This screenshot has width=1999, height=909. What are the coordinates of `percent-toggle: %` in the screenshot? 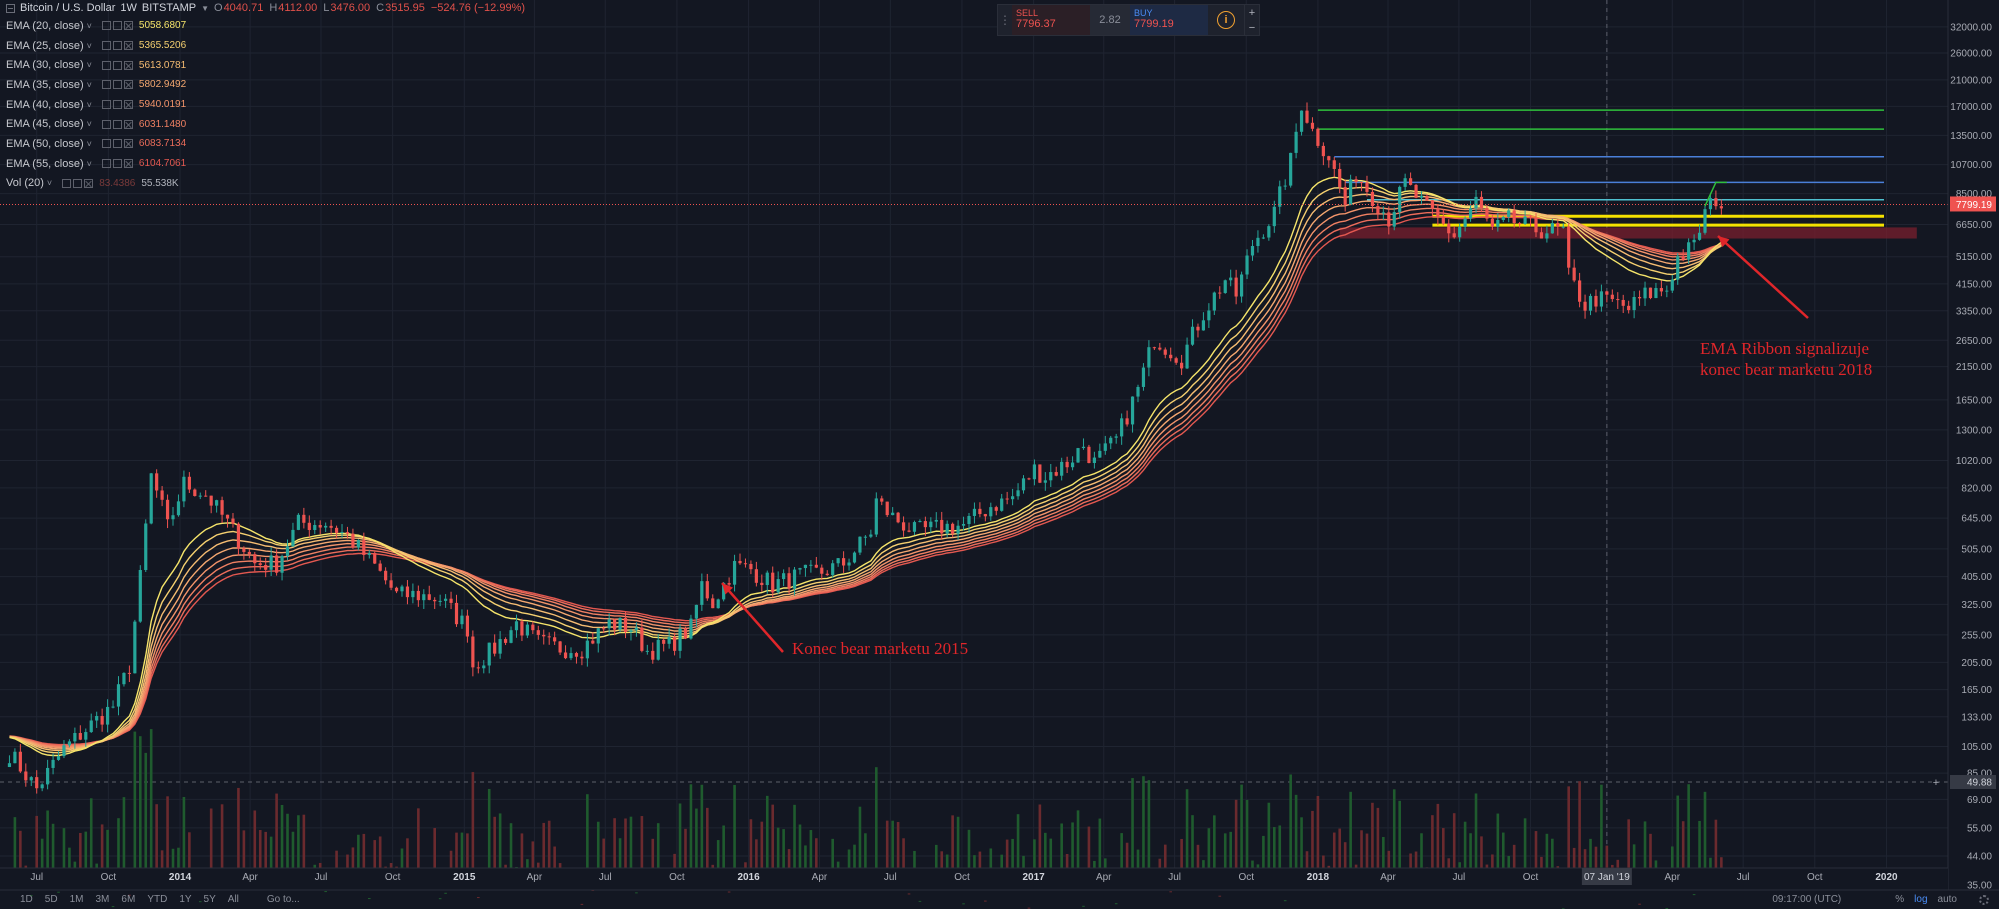 It's located at (1900, 899).